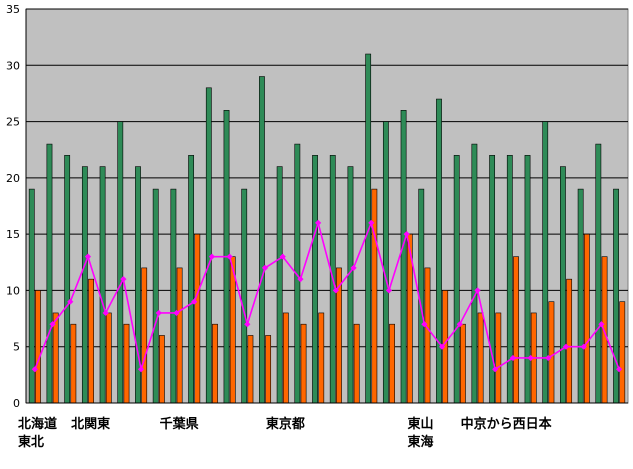  I want to click on y-tick-label: 25, so click(13, 122).